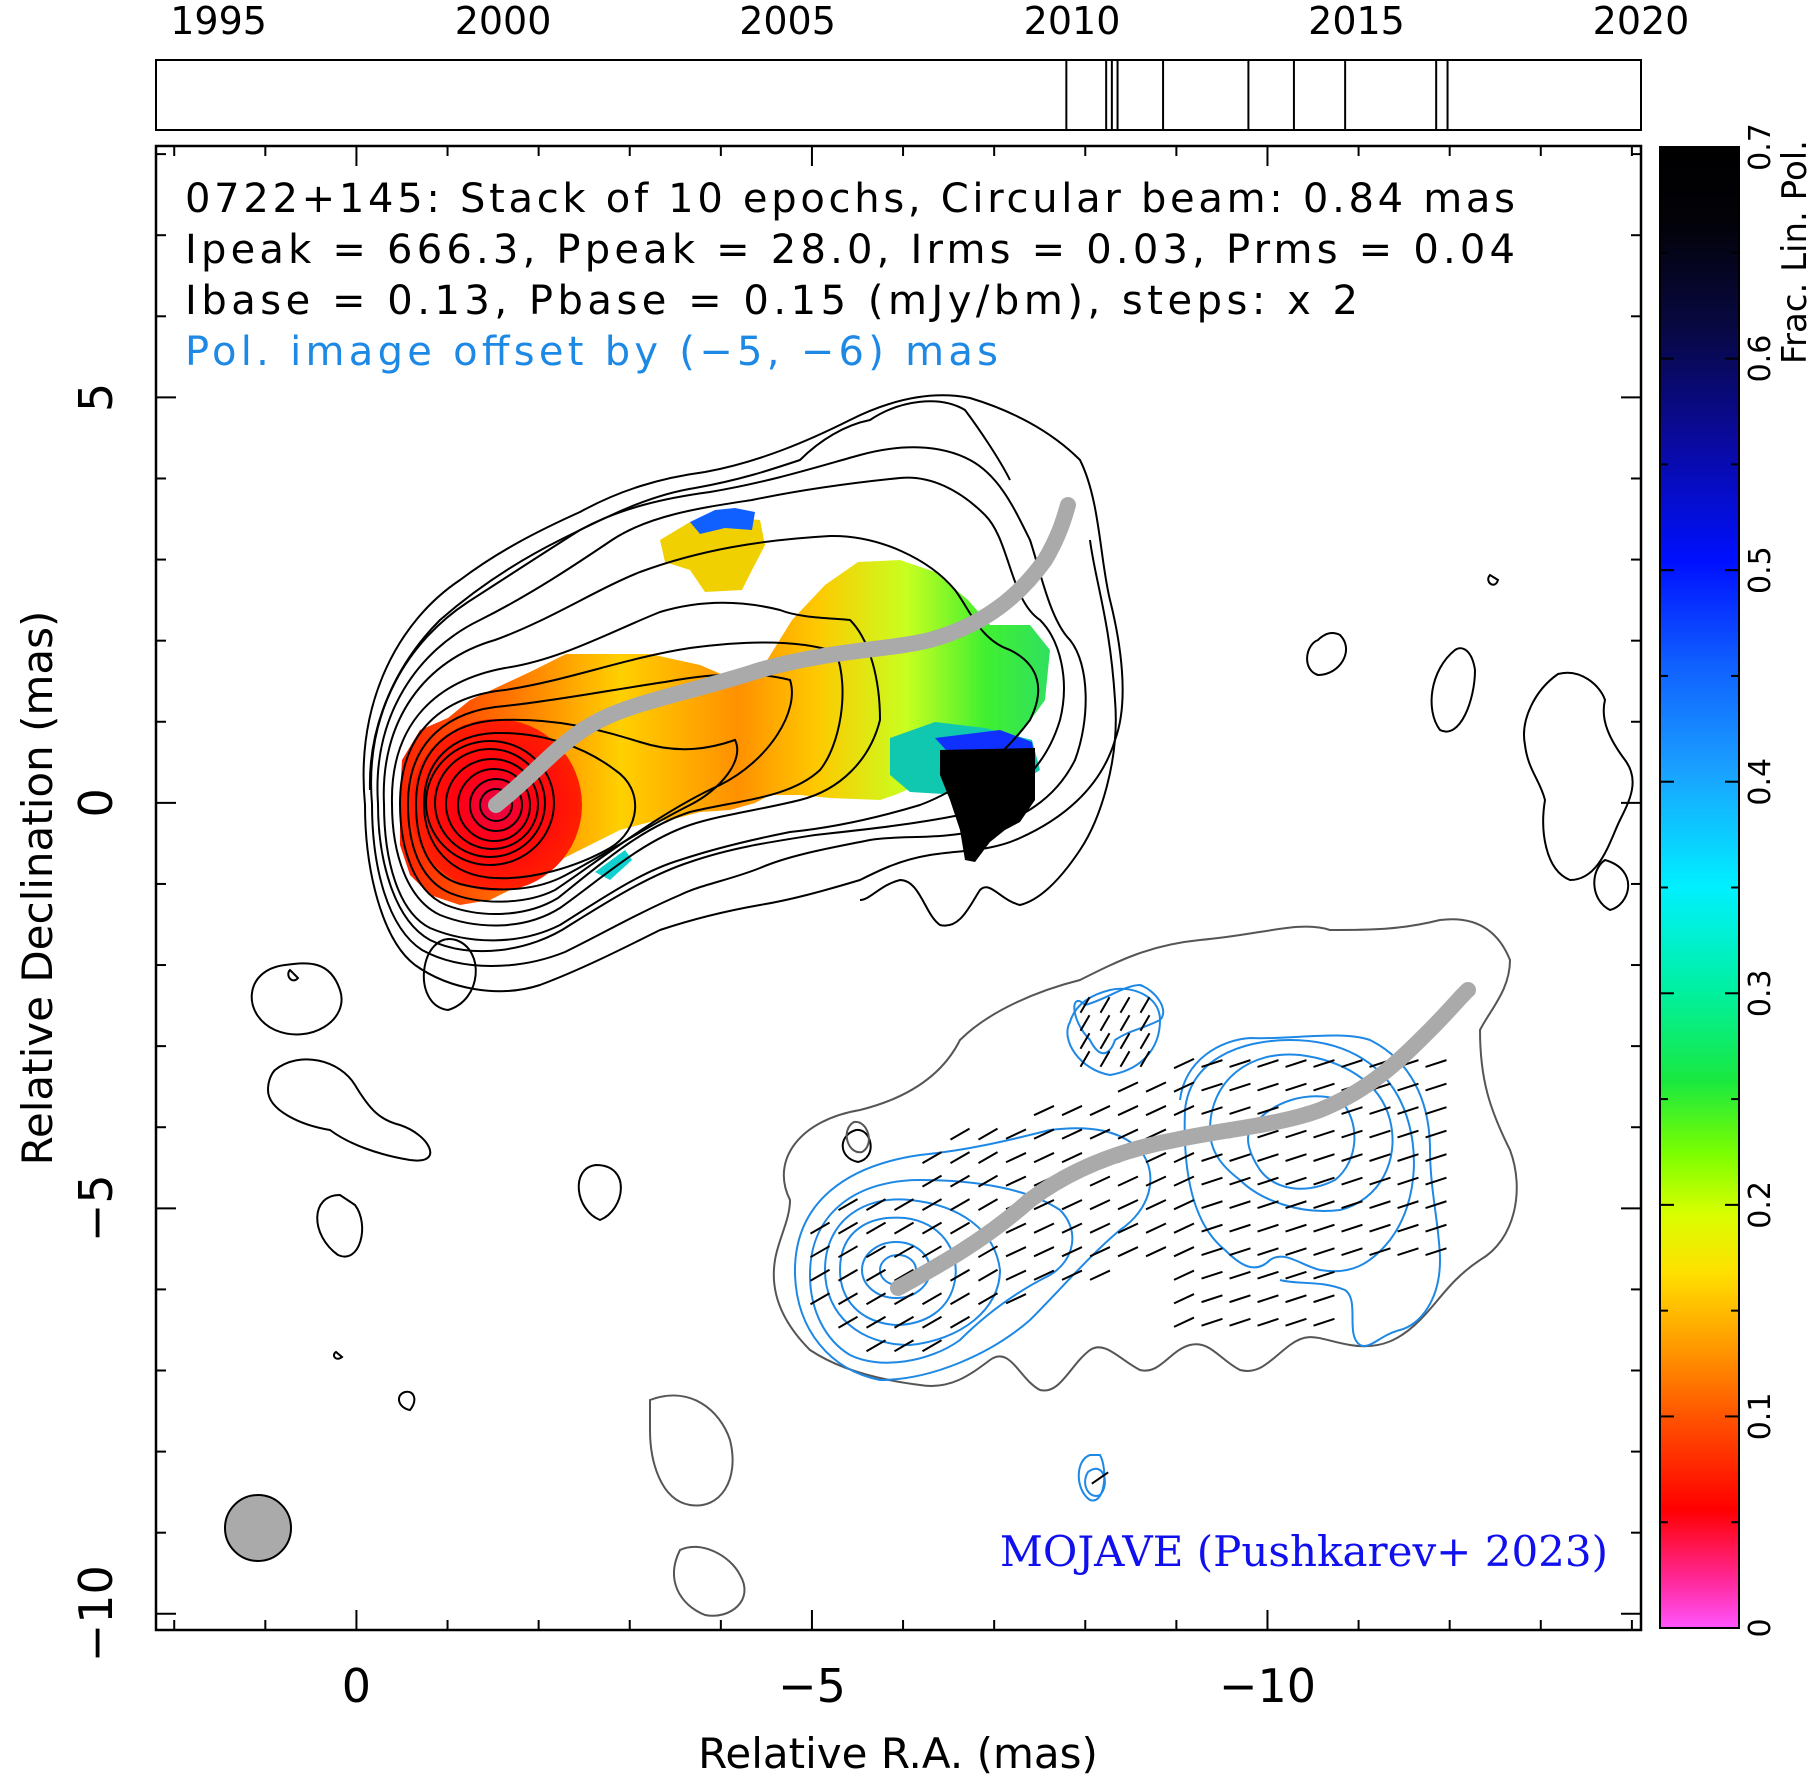  What do you see at coordinates (898, 1753) in the screenshot?
I see `x-axis-label: Relative R.A. (mas)` at bounding box center [898, 1753].